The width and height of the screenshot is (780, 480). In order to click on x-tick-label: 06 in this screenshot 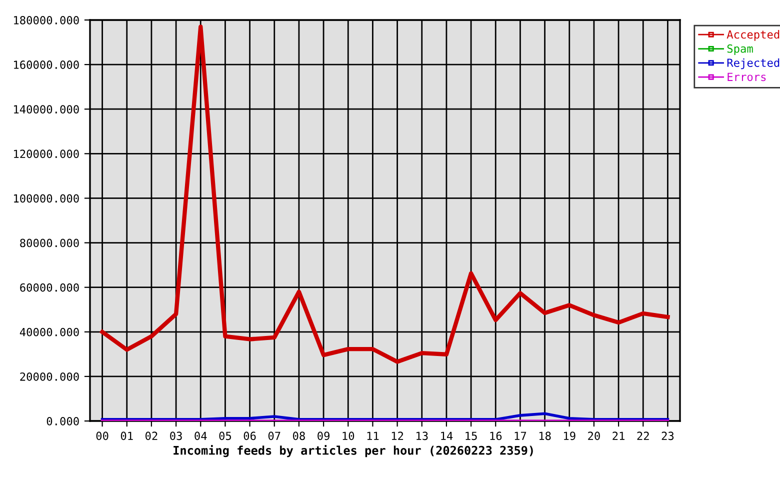, I will do `click(250, 436)`.